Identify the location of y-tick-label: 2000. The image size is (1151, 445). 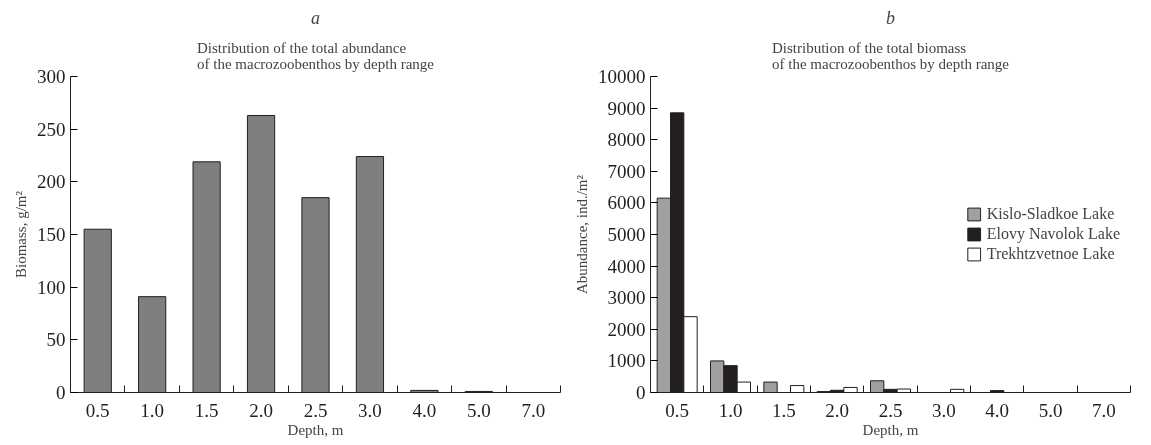
(626, 329).